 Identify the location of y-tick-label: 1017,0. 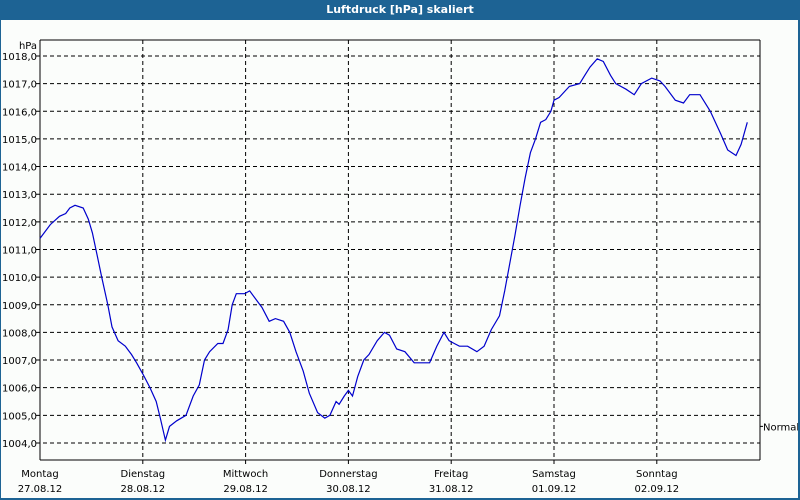
(19, 85).